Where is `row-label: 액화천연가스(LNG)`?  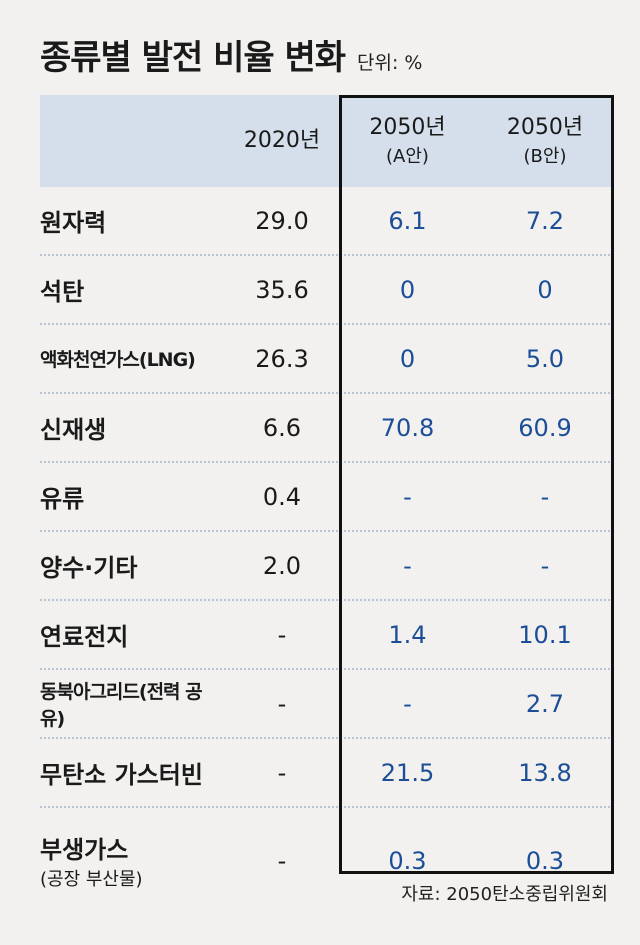
row-label: 액화천연가스(LNG) is located at coordinates (132, 358).